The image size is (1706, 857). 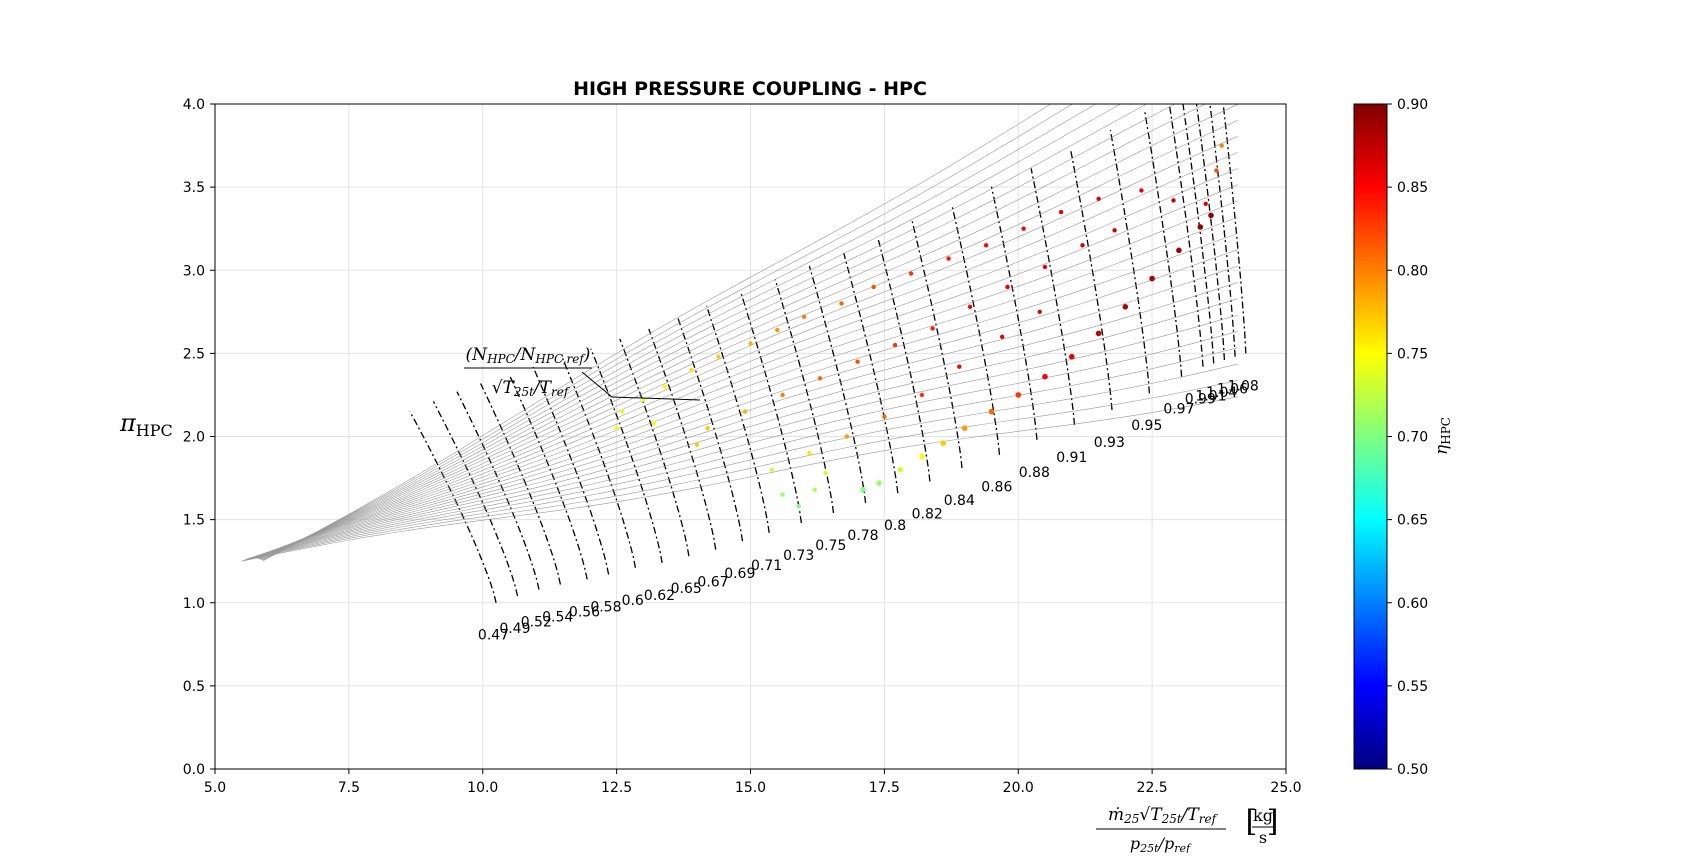 I want to click on speed-label: 0.6, so click(x=633, y=601).